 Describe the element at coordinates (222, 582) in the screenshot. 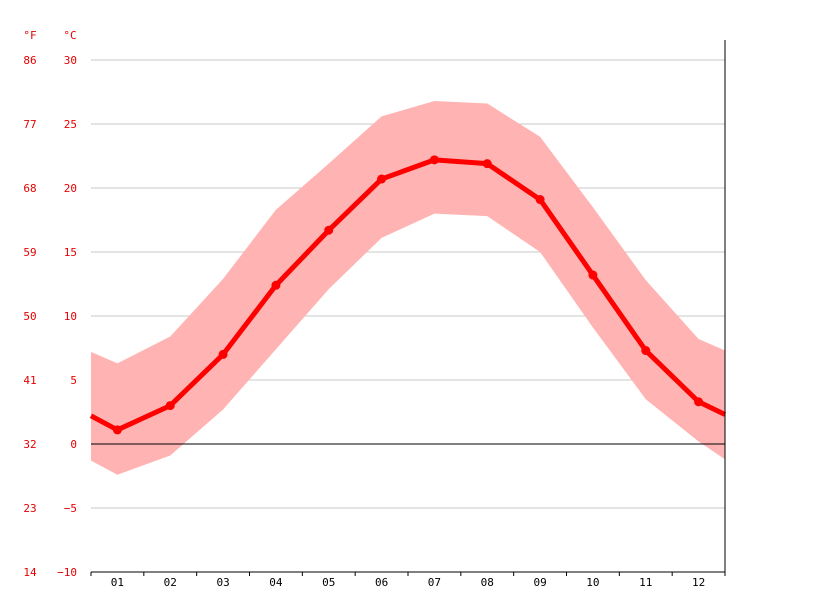

I see `x-tick-label-month: 03` at that location.